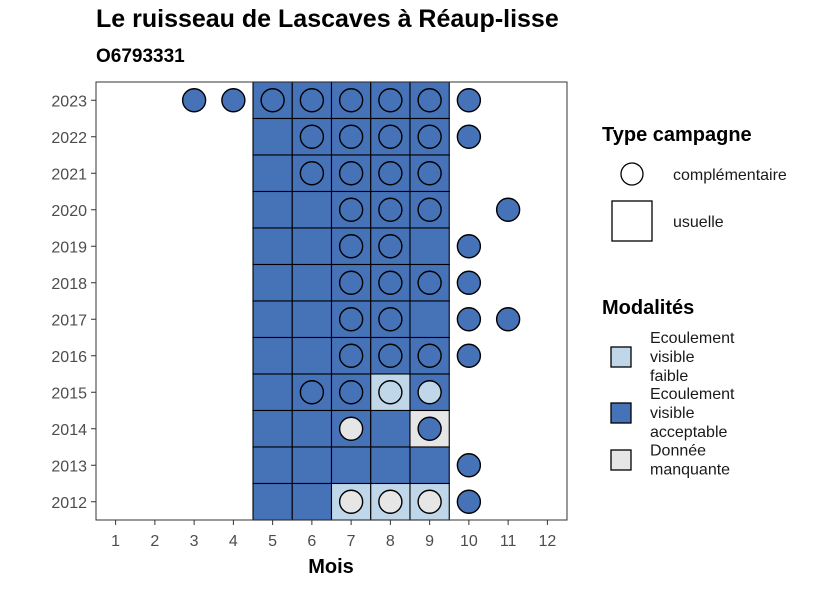  Describe the element at coordinates (547, 541) in the screenshot. I see `x-tick-label-12: 12` at that location.